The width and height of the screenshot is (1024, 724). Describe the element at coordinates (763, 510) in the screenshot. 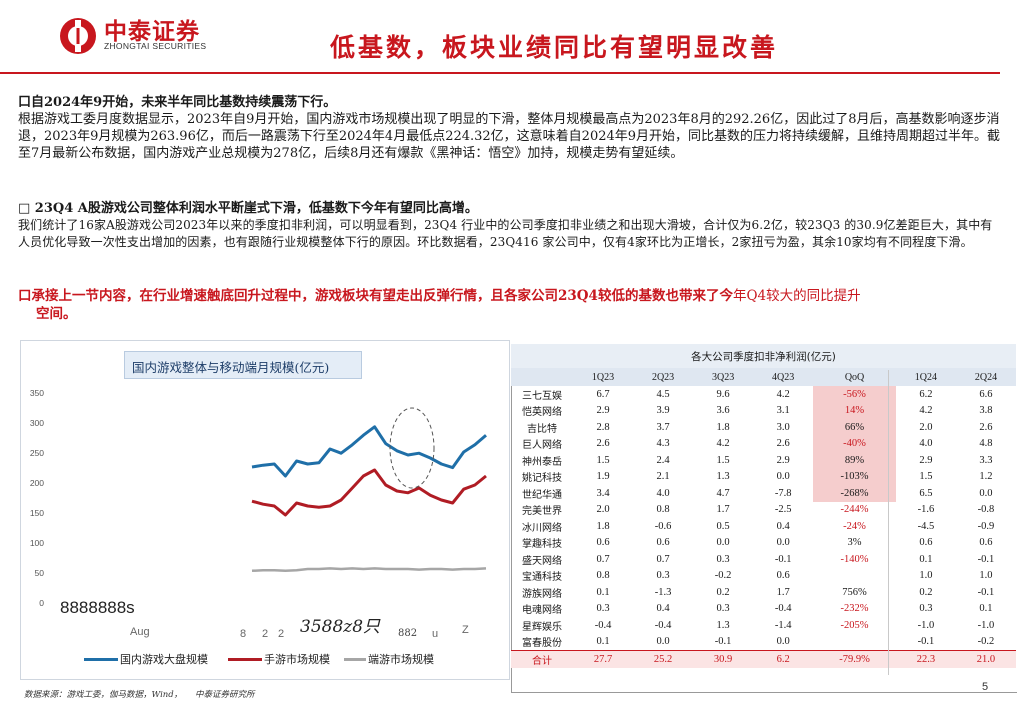

I see `table-row: 完美世界 2.0 0.8 1.7 -2.5 -244% -1.6 -0.8` at that location.